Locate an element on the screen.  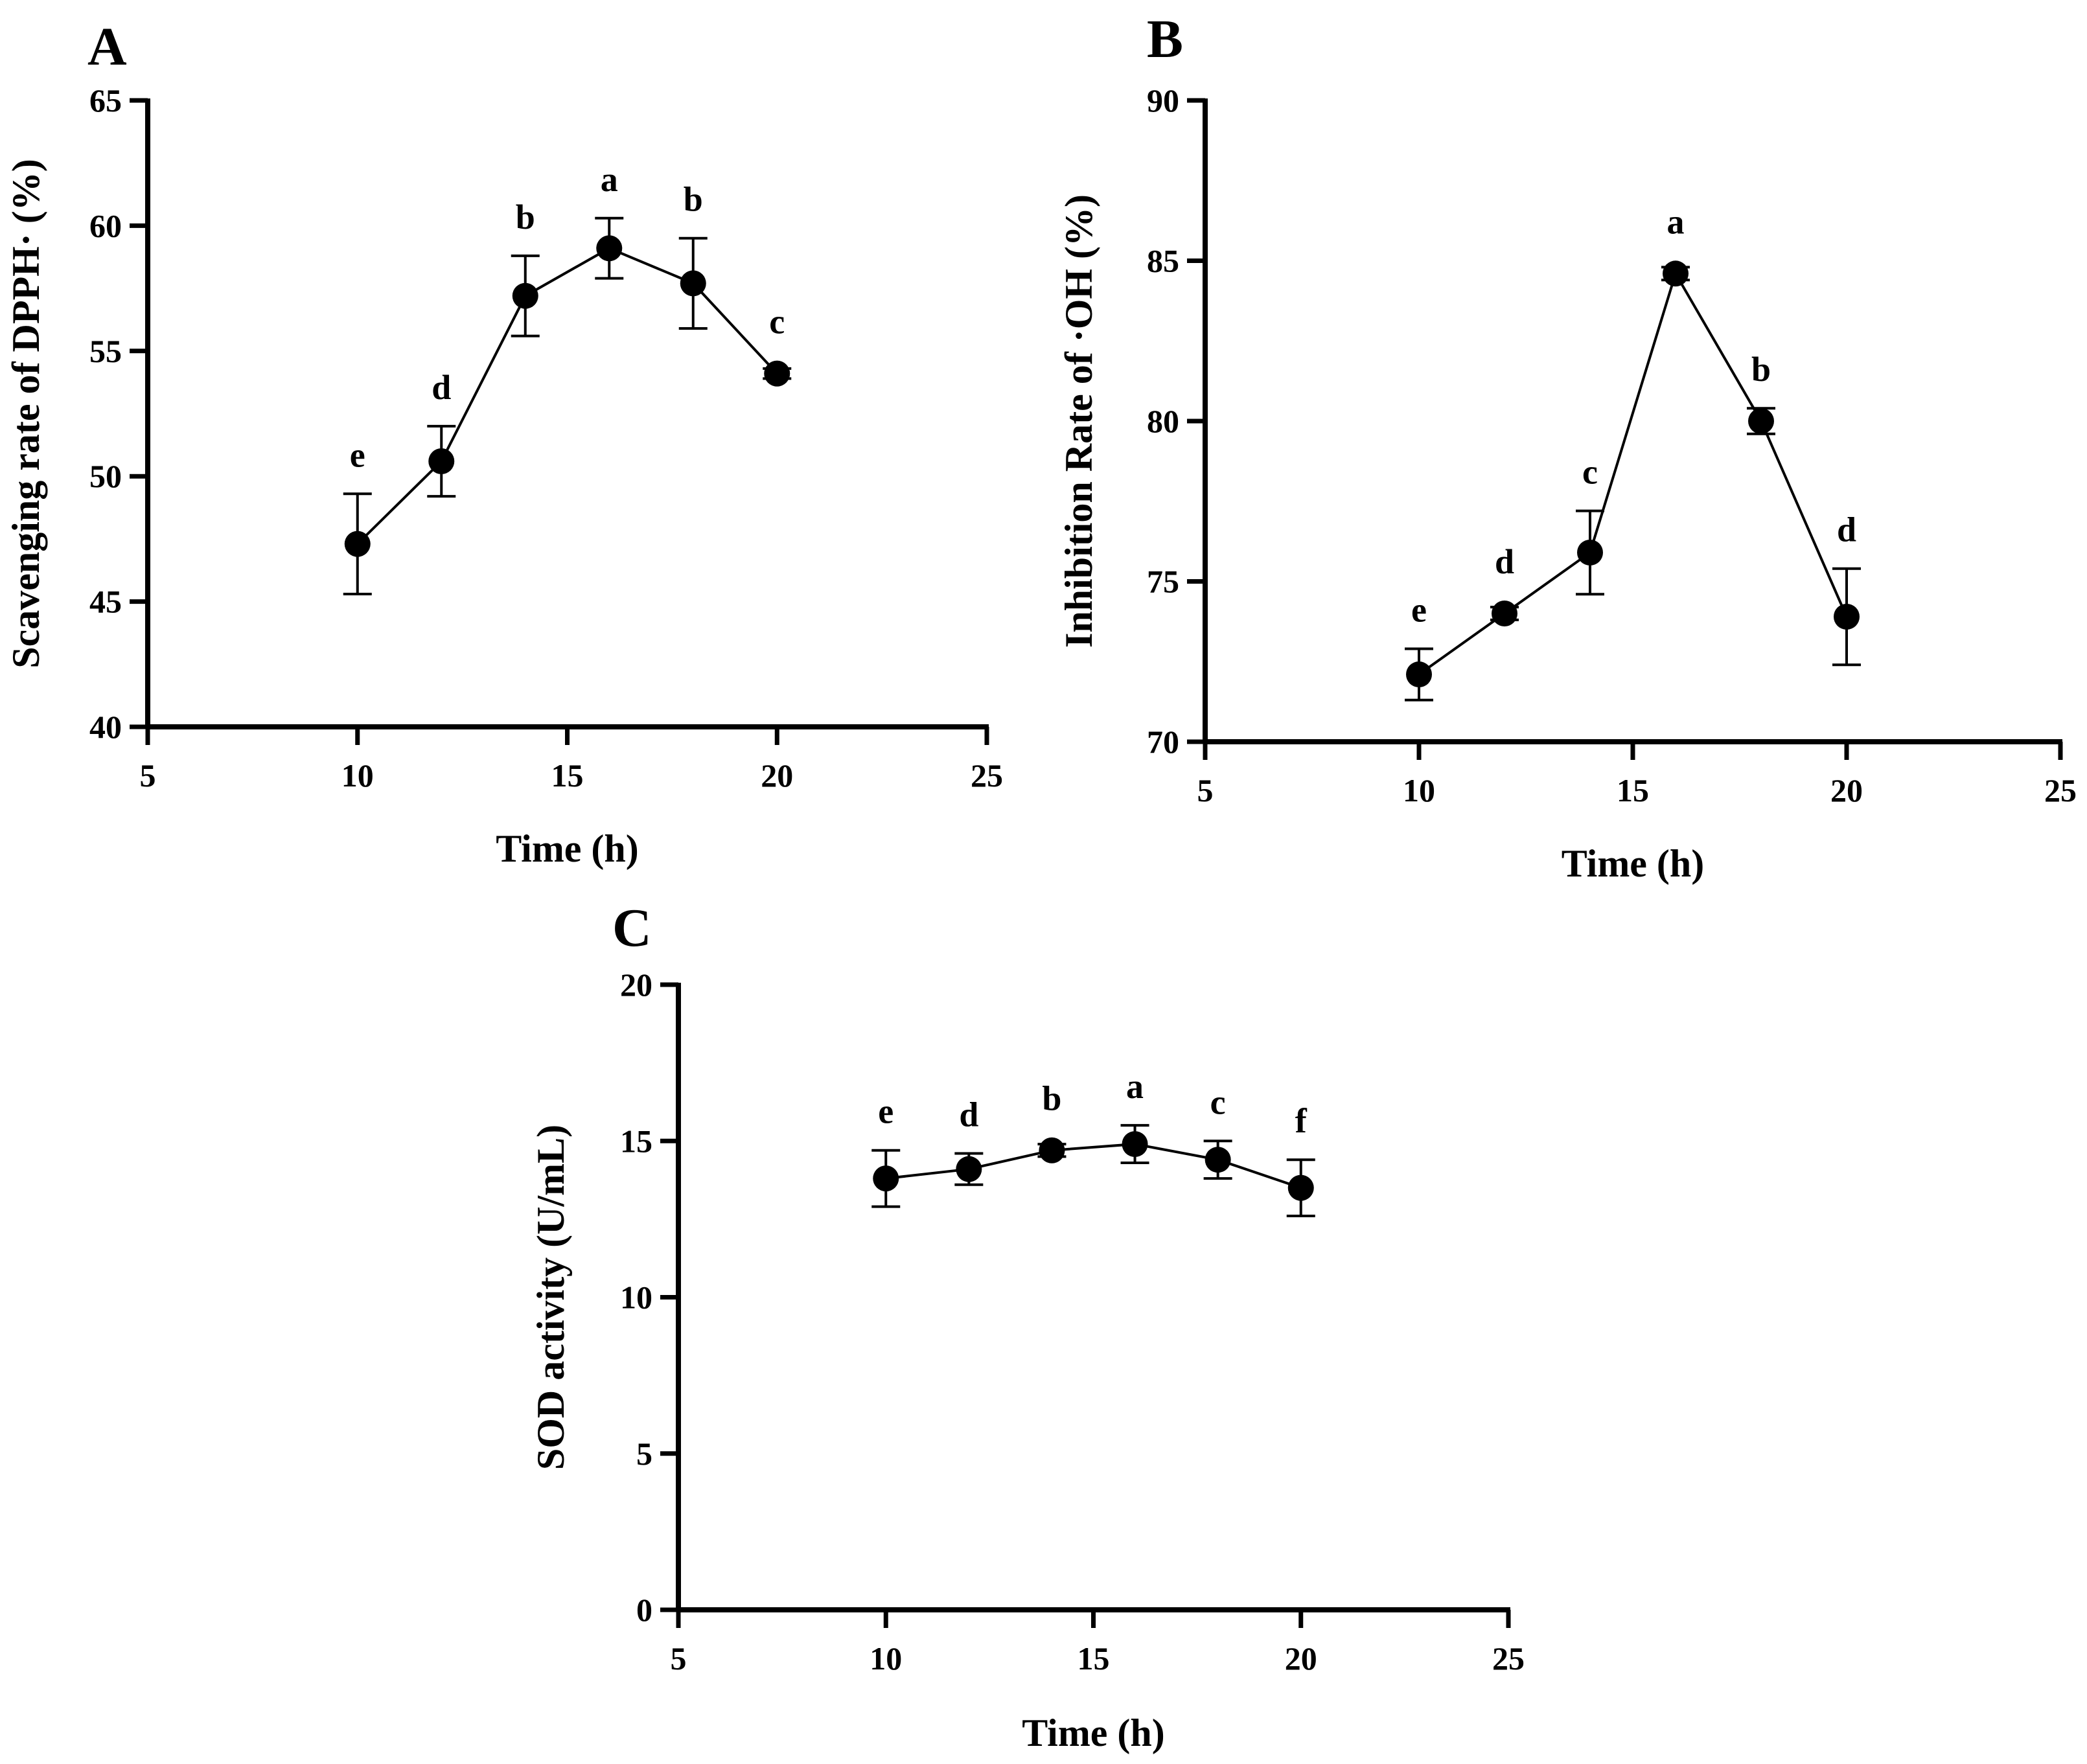
y-axis-title: SOD activity (U/mL) is located at coordinates (550, 1297).